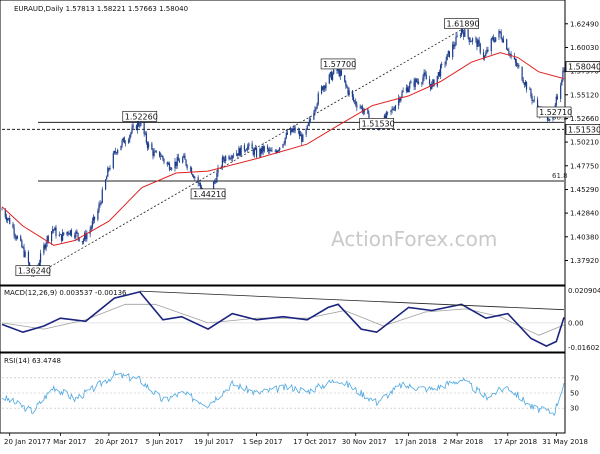 This screenshot has width=600, height=454. I want to click on level-axis-label: 1.51530, so click(584, 129).